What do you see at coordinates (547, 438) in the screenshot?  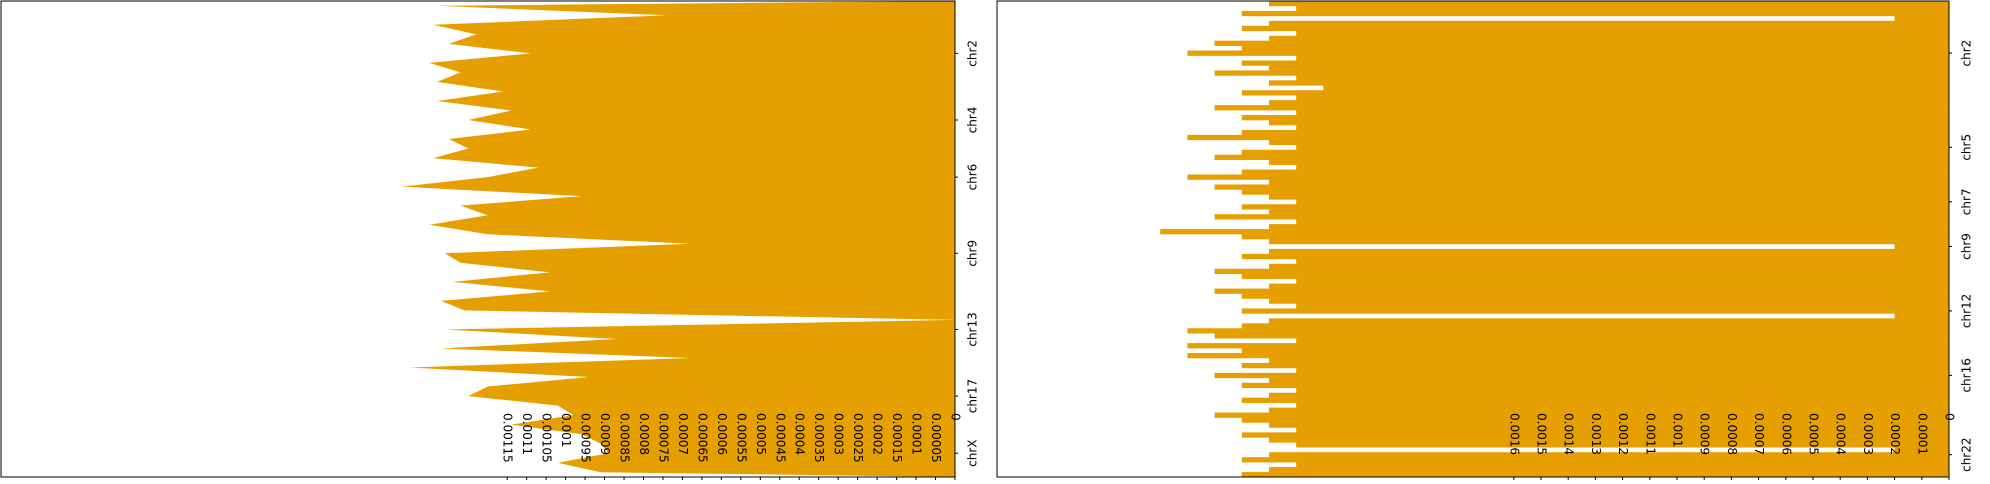 I see `x-tick-label: 0.00105` at bounding box center [547, 438].